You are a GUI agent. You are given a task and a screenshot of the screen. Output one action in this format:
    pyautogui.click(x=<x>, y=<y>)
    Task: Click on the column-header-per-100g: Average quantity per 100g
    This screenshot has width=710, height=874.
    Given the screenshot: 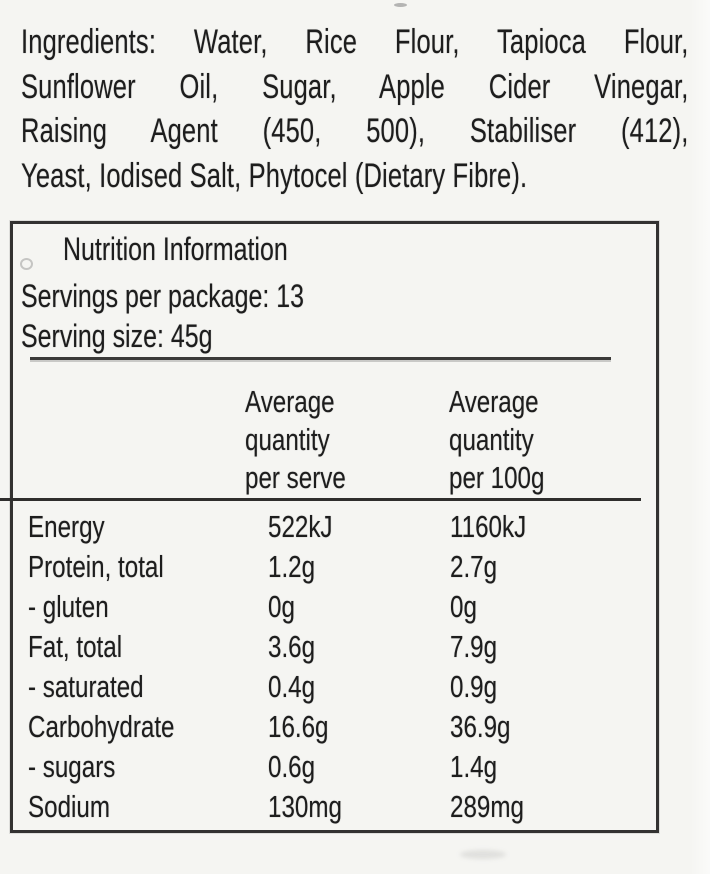 What is the action you would take?
    pyautogui.click(x=497, y=439)
    